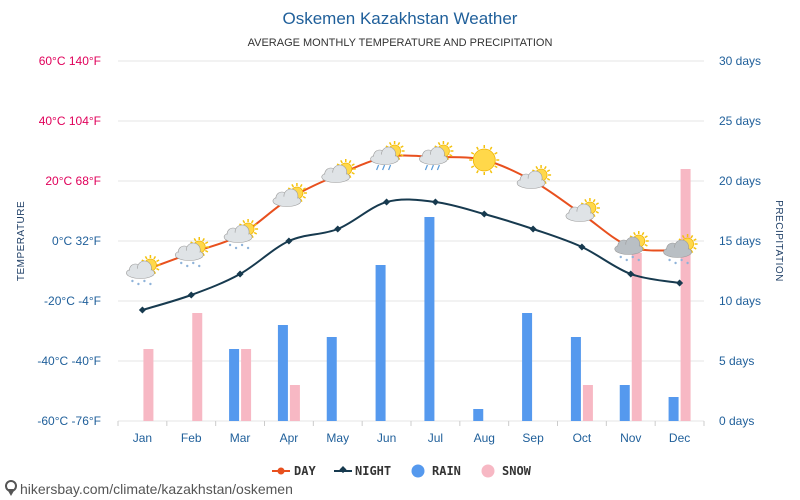 Image resolution: width=800 pixels, height=500 pixels. What do you see at coordinates (402, 471) in the screenshot?
I see `legend: DAY NIGHT RAIN SNOW` at bounding box center [402, 471].